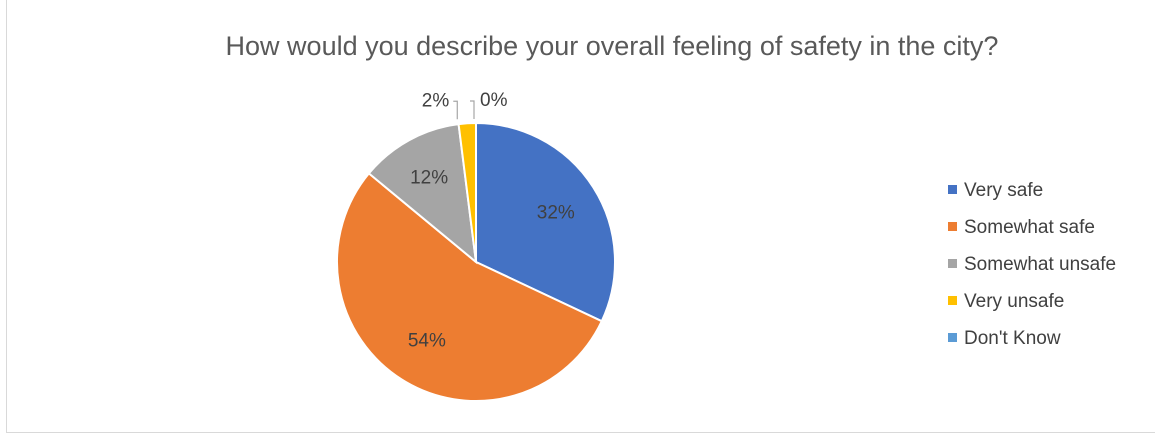 Image resolution: width=1157 pixels, height=435 pixels. I want to click on legend-label-very-unsafe: Very unsafe, so click(1014, 301).